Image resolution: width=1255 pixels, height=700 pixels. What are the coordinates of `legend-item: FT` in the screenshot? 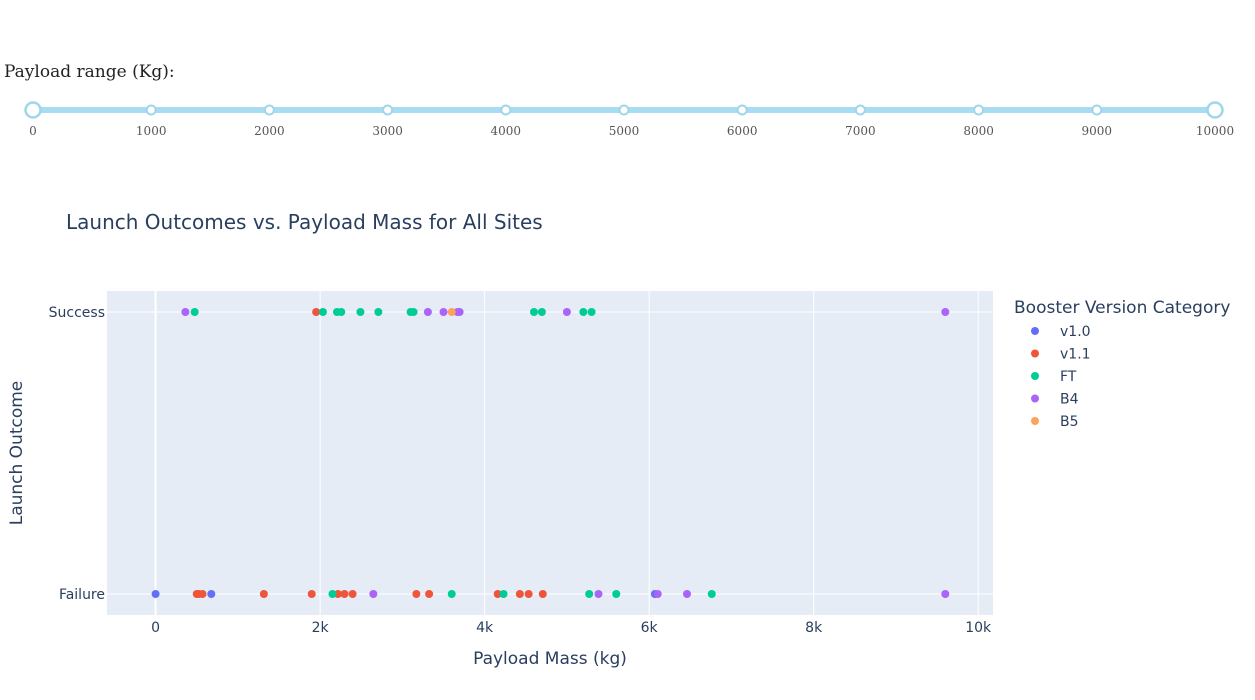 It's located at (1054, 377).